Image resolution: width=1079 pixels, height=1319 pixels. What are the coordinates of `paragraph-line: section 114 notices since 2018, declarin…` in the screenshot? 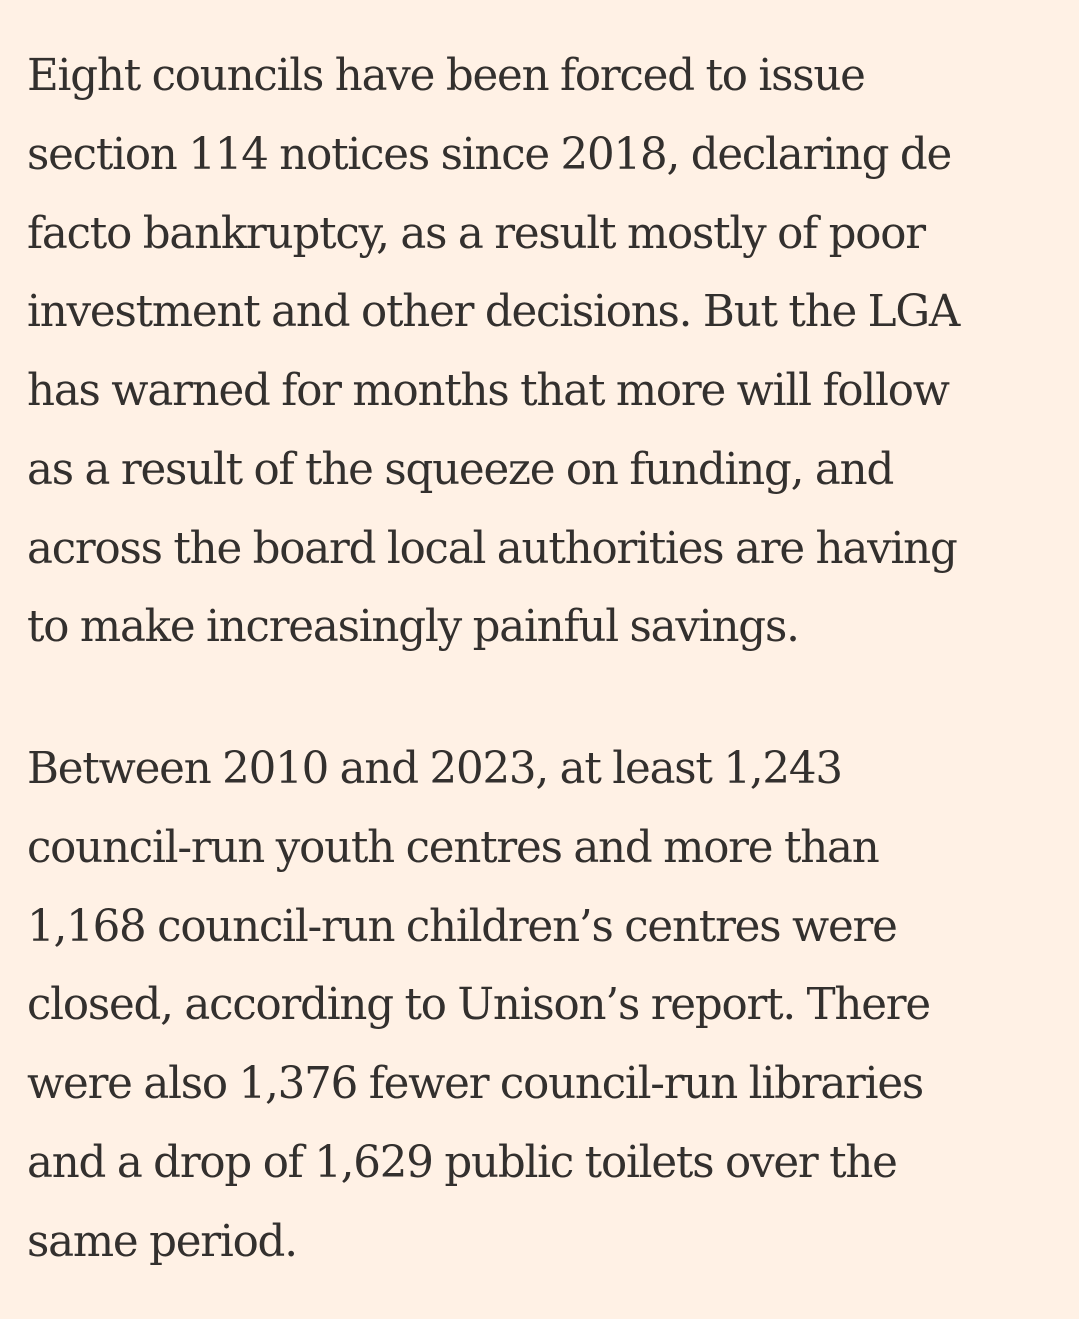 It's located at (489, 154).